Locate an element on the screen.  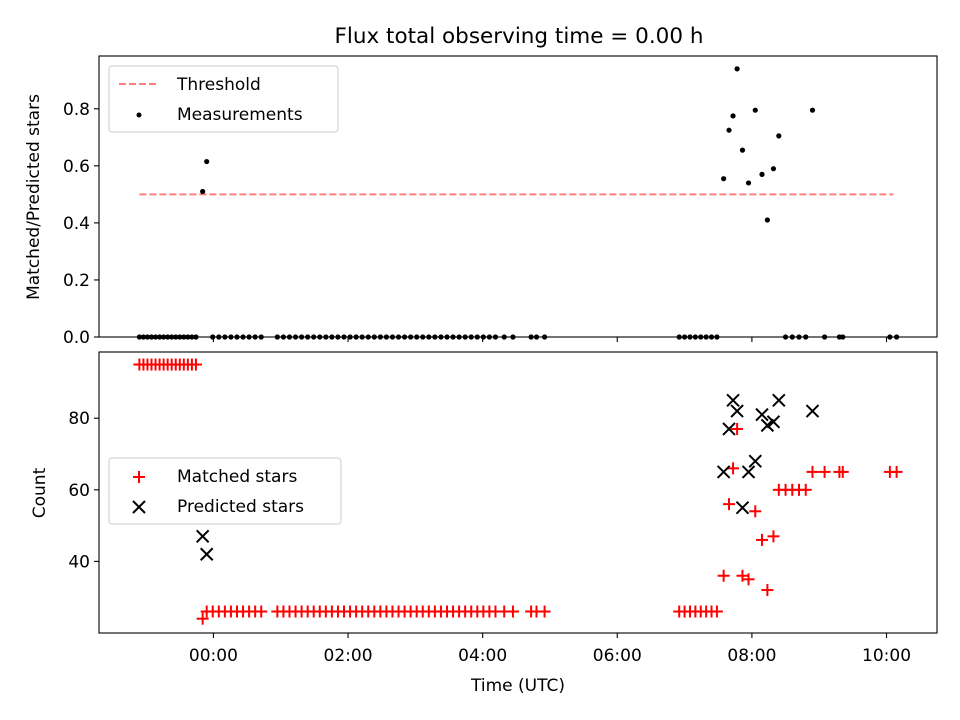
legend-threshold-label: Threshold is located at coordinates (218, 85).